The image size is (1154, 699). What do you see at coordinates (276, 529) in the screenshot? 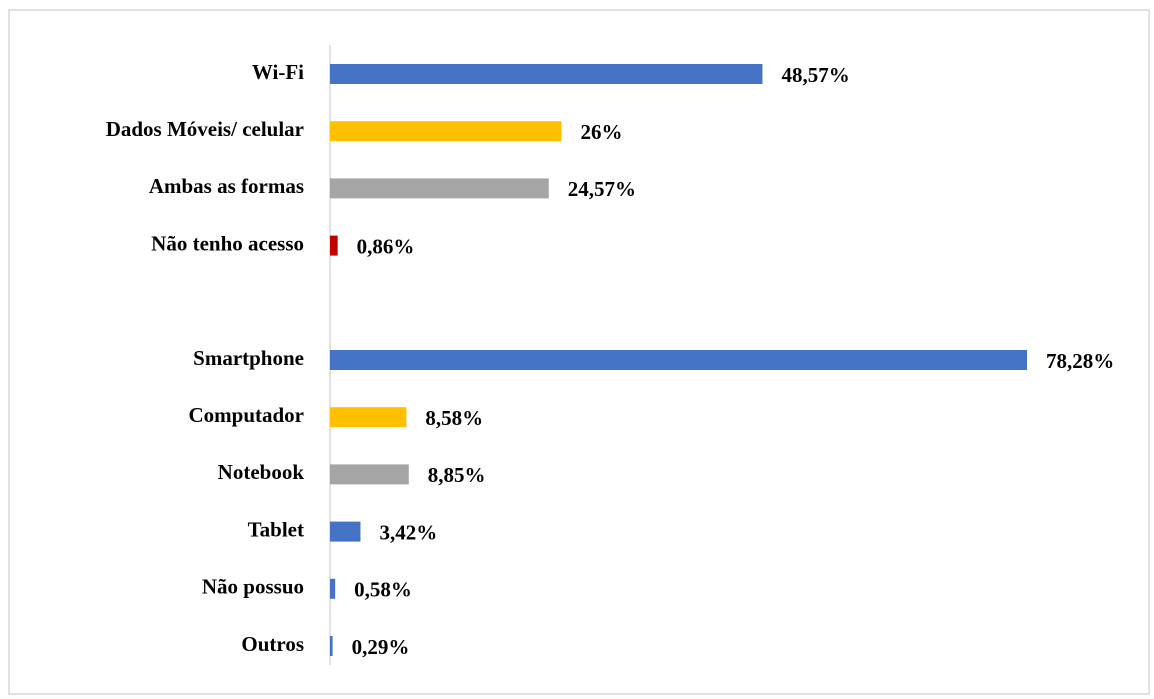
I see `y-tick-label: Tablet` at bounding box center [276, 529].